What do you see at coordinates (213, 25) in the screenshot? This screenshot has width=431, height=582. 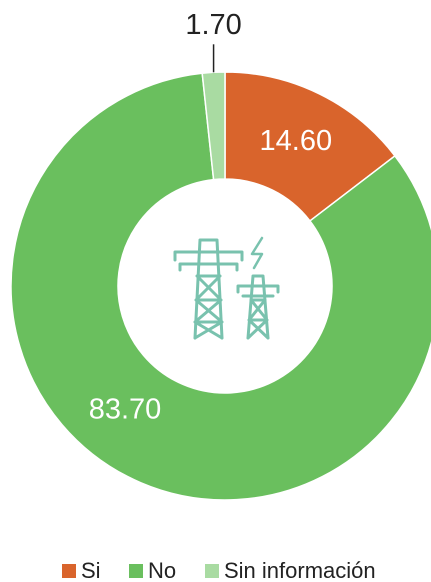 I see `value-label: 1.70` at bounding box center [213, 25].